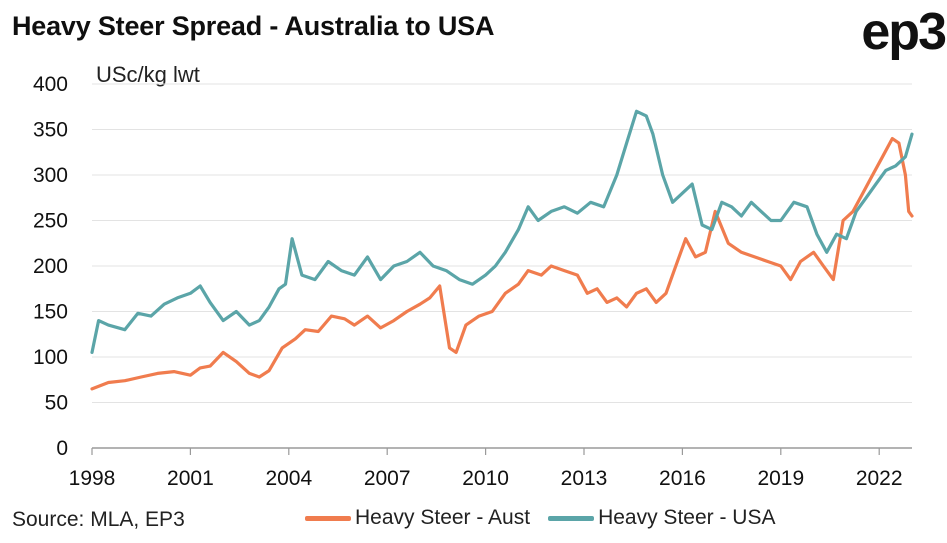 Image resolution: width=947 pixels, height=543 pixels. I want to click on y-tick-label: 150, so click(50, 312).